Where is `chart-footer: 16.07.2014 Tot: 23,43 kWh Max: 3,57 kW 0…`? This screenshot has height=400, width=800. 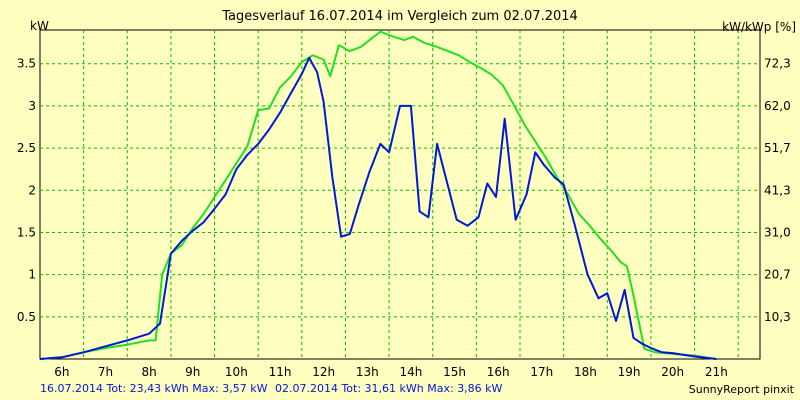
chart-footer: 16.07.2014 Tot: 23,43 kWh Max: 3,57 kW 0… is located at coordinates (271, 388).